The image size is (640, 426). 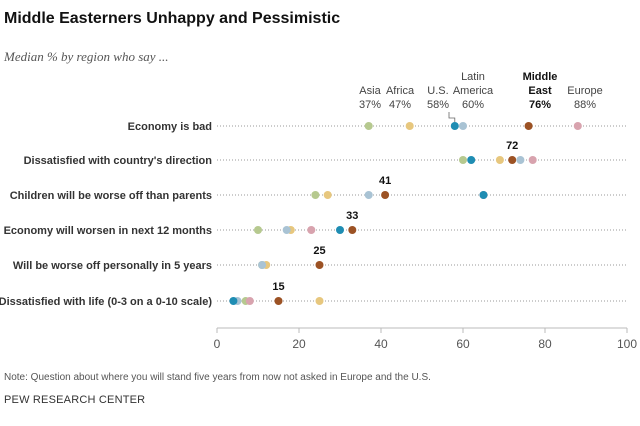 I want to click on legend-value: 60%, so click(x=473, y=105).